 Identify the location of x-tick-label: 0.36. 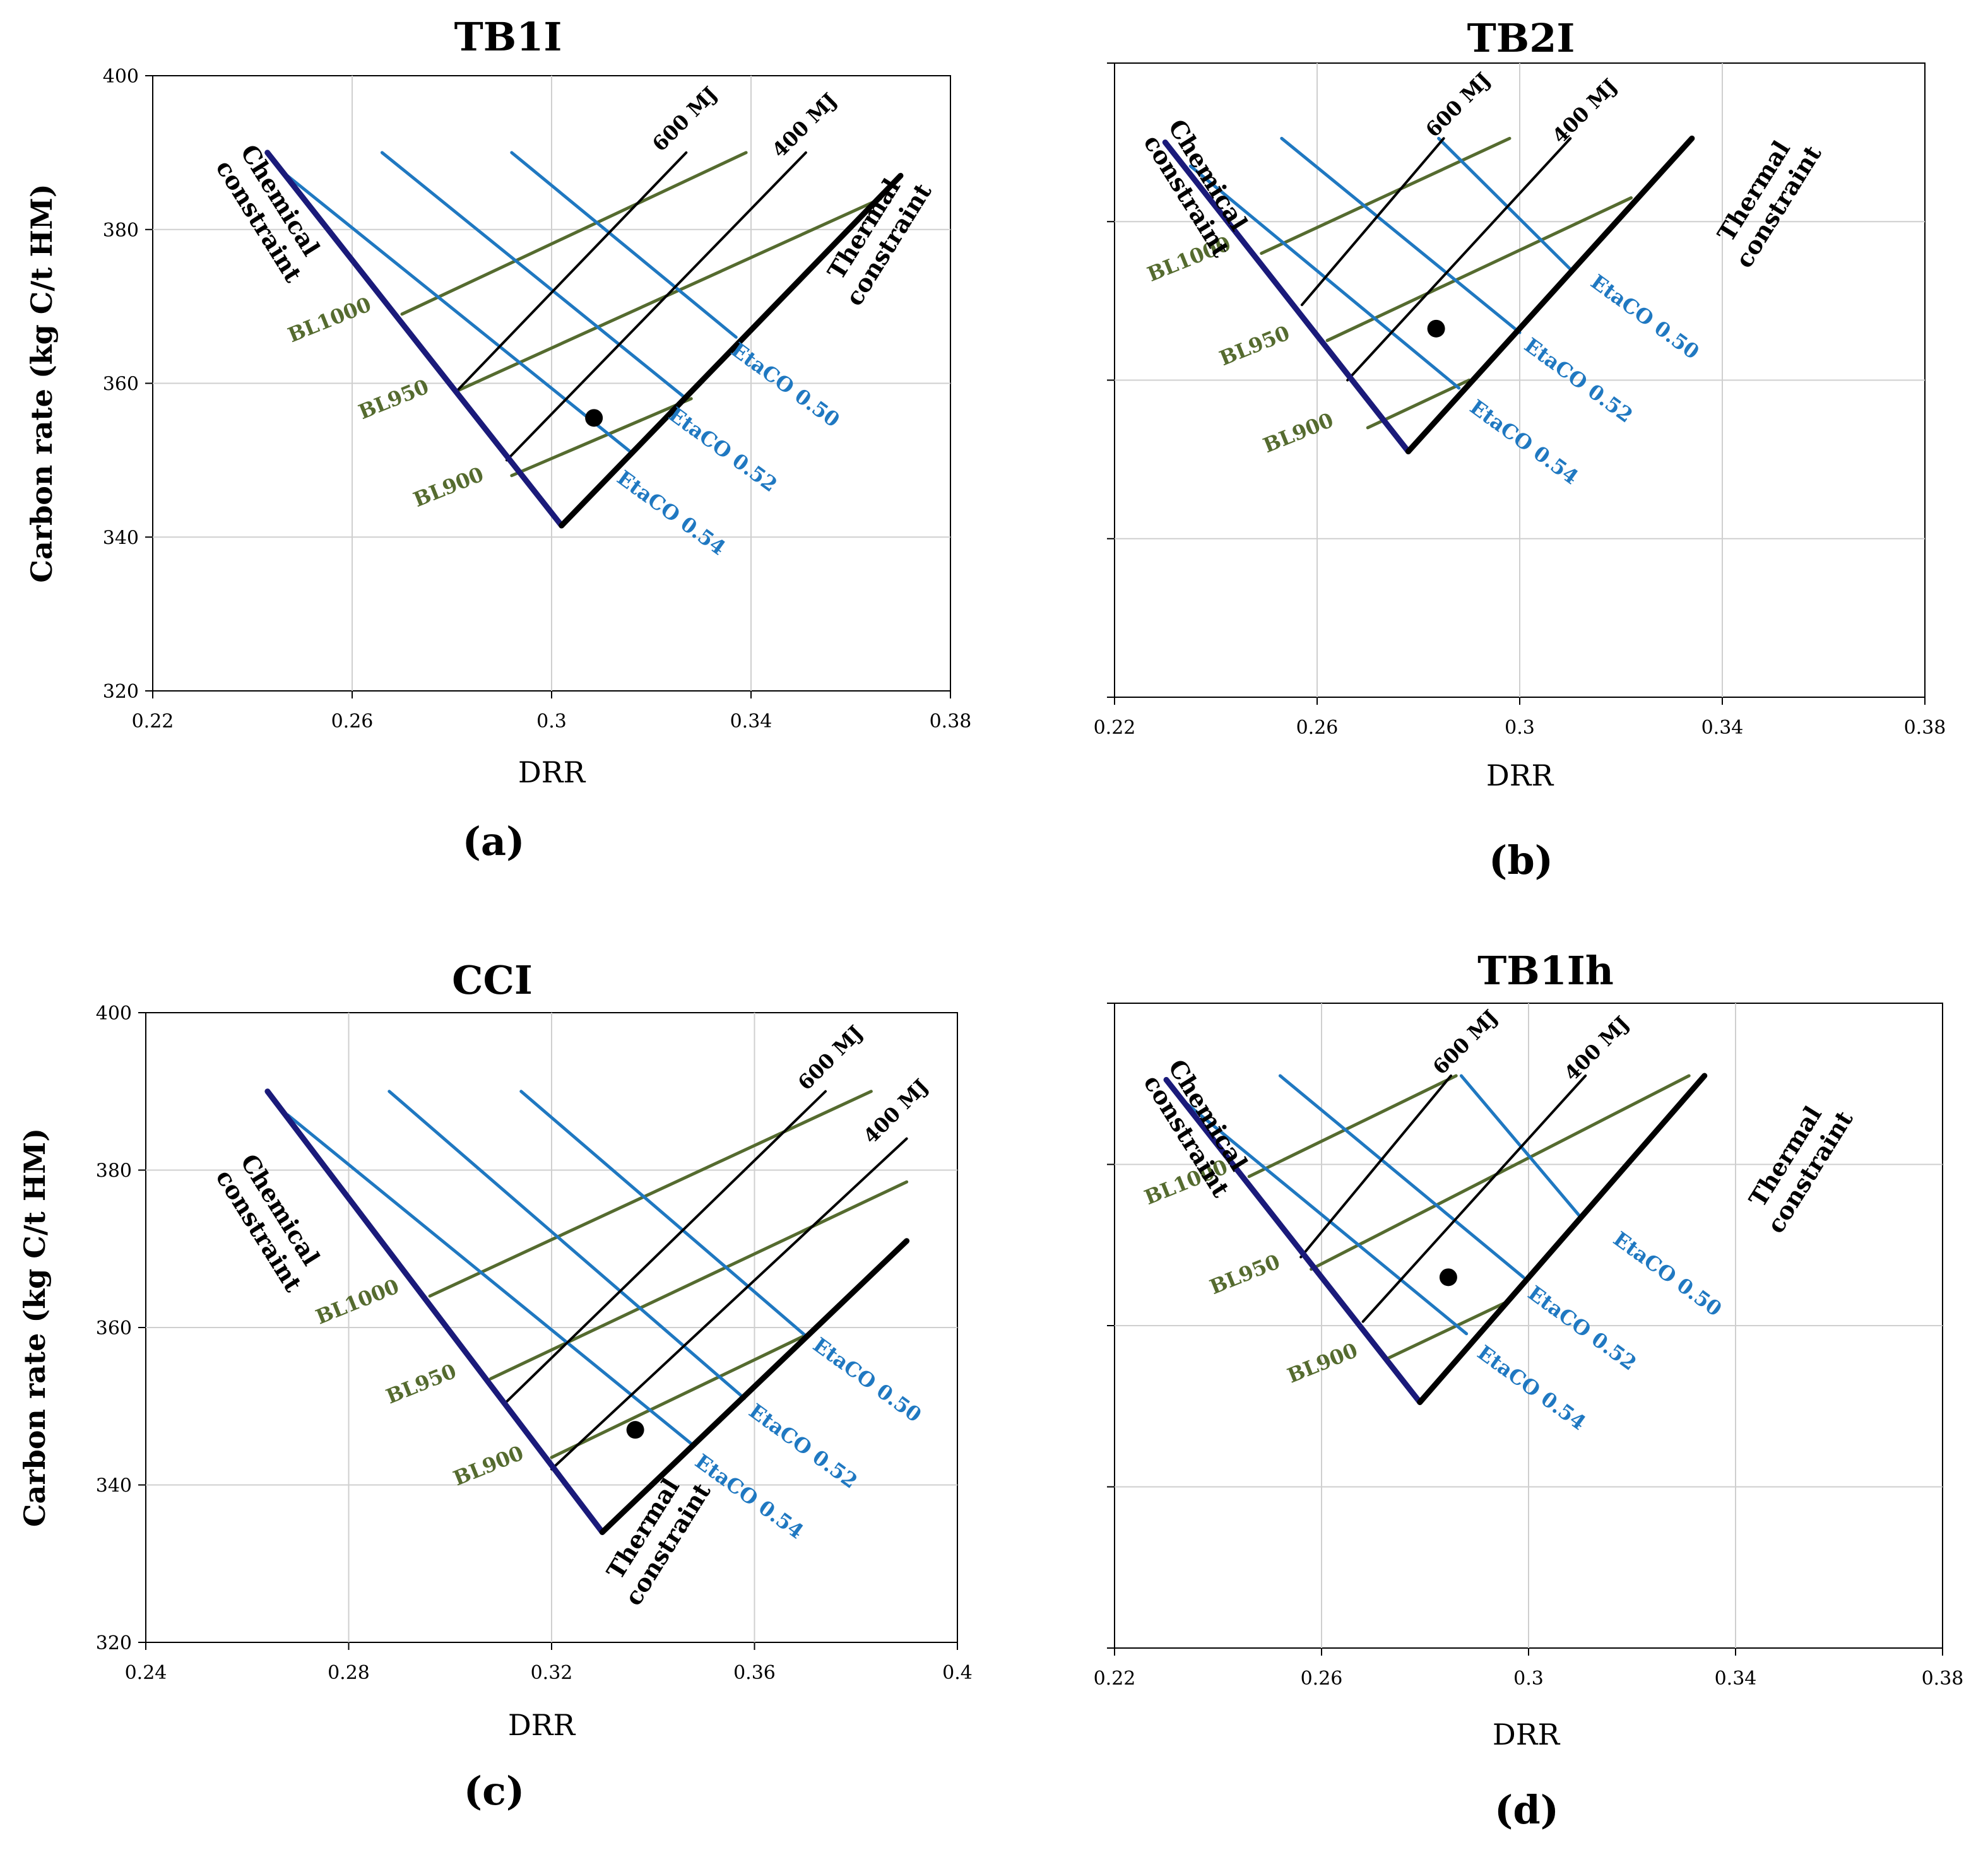
(754, 1673).